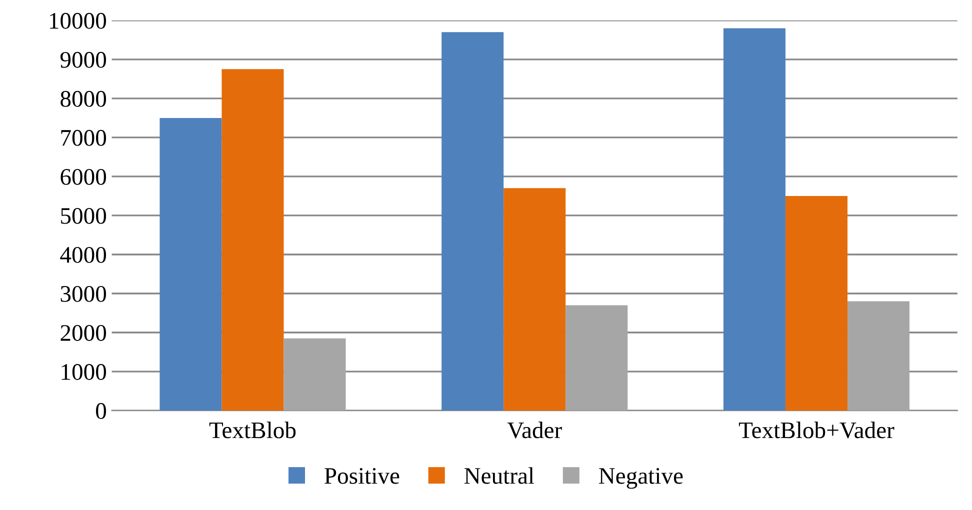 The image size is (972, 510). What do you see at coordinates (83, 176) in the screenshot?
I see `y-tick-label: 6000` at bounding box center [83, 176].